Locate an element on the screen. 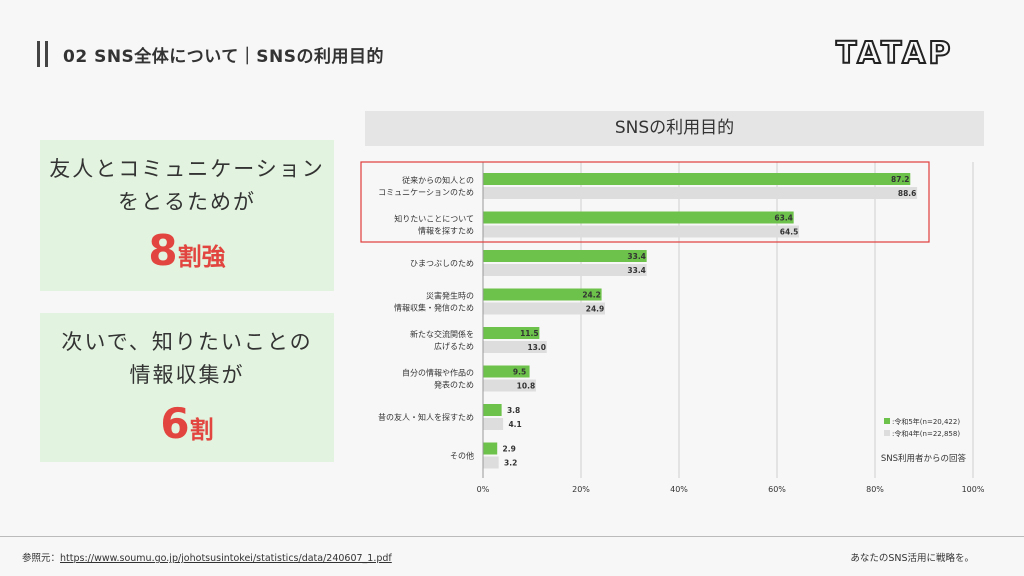  chart-title: SNSの利用目的 is located at coordinates (674, 128).